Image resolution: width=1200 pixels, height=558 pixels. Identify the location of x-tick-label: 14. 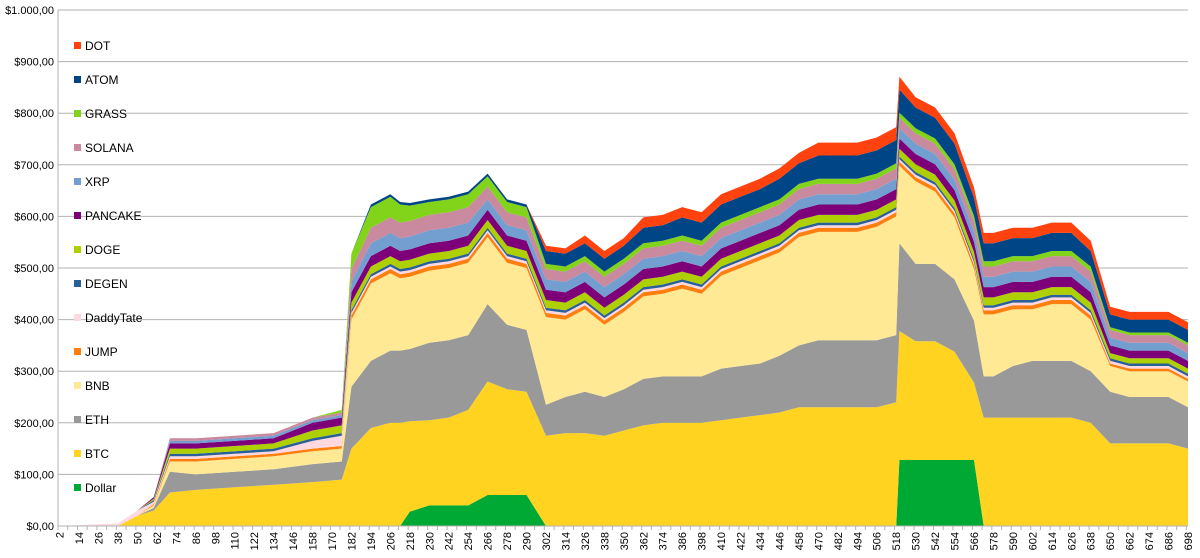
(80, 538).